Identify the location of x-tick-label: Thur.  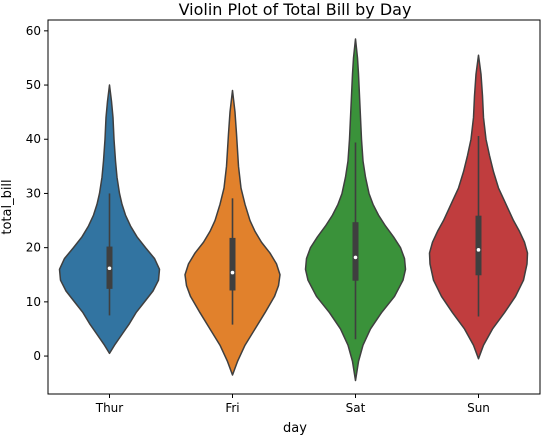
(109, 408).